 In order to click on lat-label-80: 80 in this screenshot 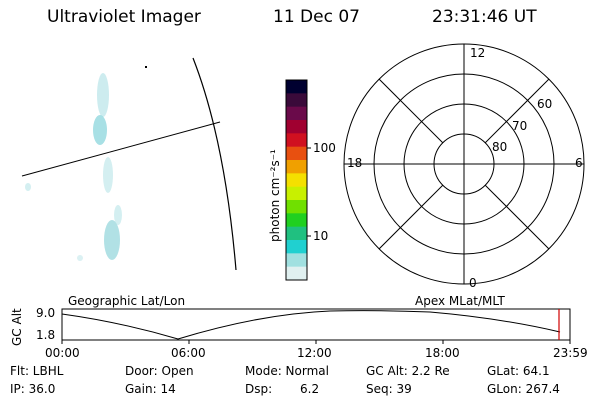, I will do `click(500, 147)`.